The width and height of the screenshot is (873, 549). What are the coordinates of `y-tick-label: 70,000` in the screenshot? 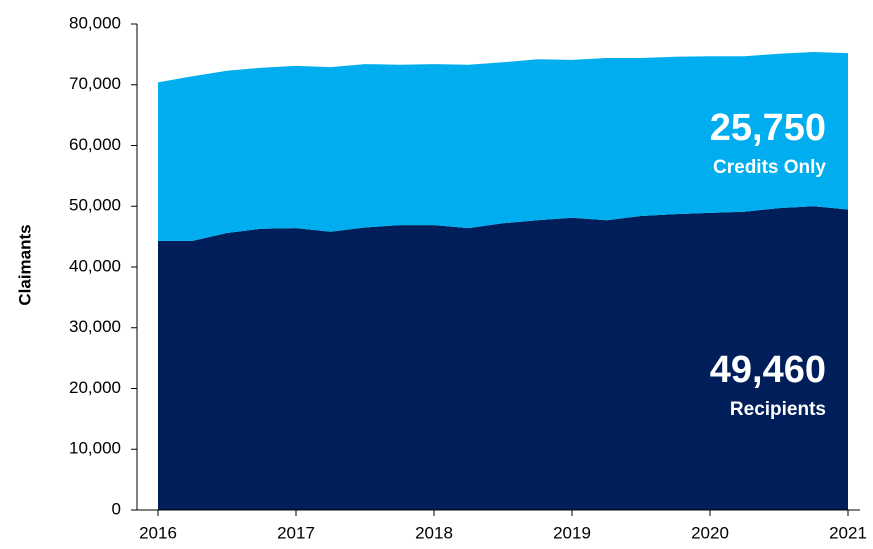 It's located at (95, 83).